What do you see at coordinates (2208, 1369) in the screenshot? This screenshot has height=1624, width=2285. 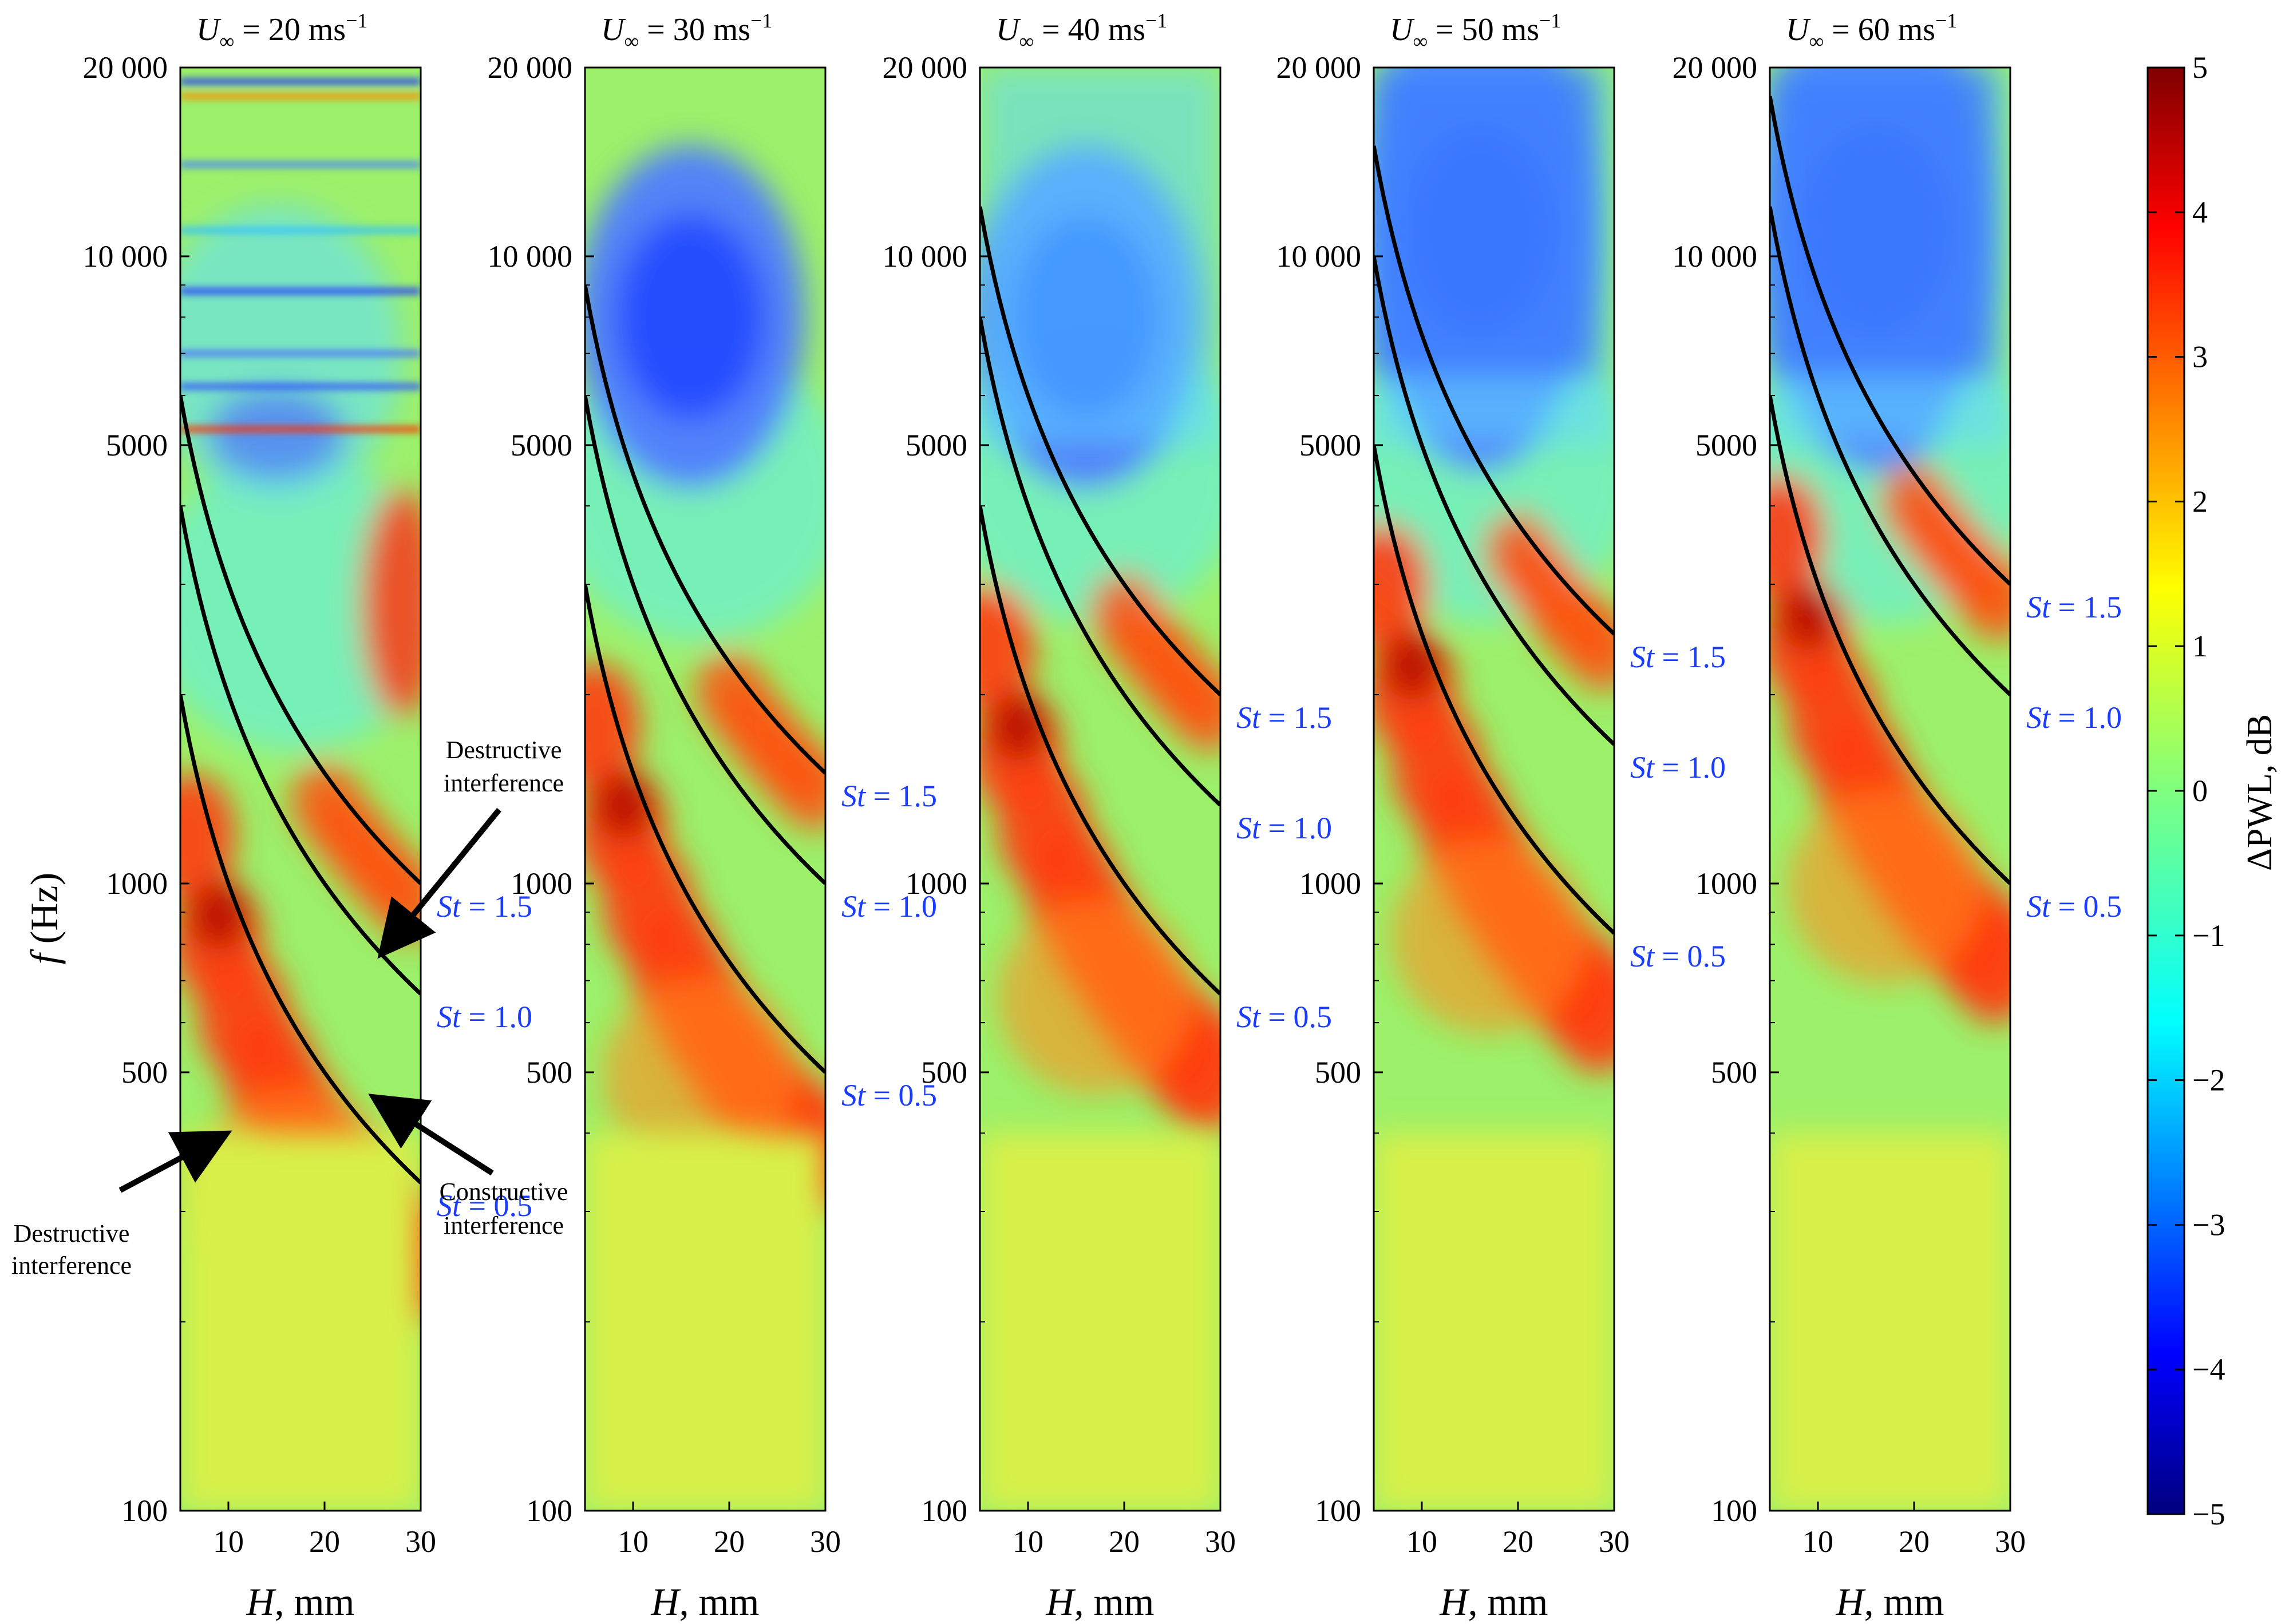 I see `colorbar-tick-label: −4` at bounding box center [2208, 1369].